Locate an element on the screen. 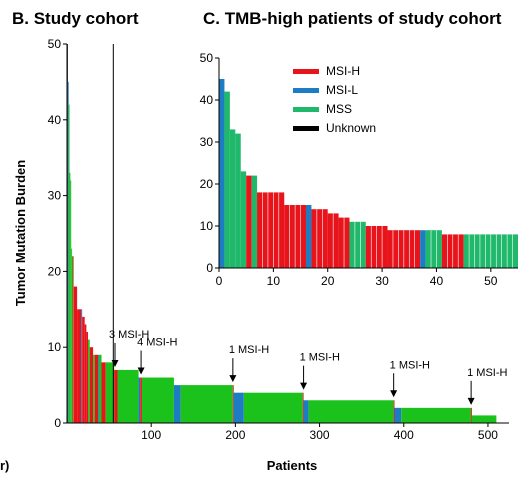 The height and width of the screenshot is (494, 531). corner-label: r) is located at coordinates (4, 465).